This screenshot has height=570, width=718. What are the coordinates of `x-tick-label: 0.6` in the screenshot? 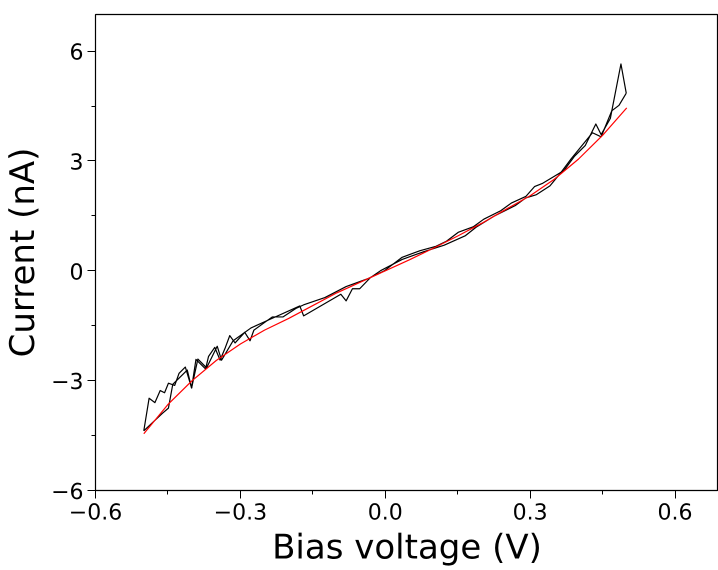 It's located at (675, 513).